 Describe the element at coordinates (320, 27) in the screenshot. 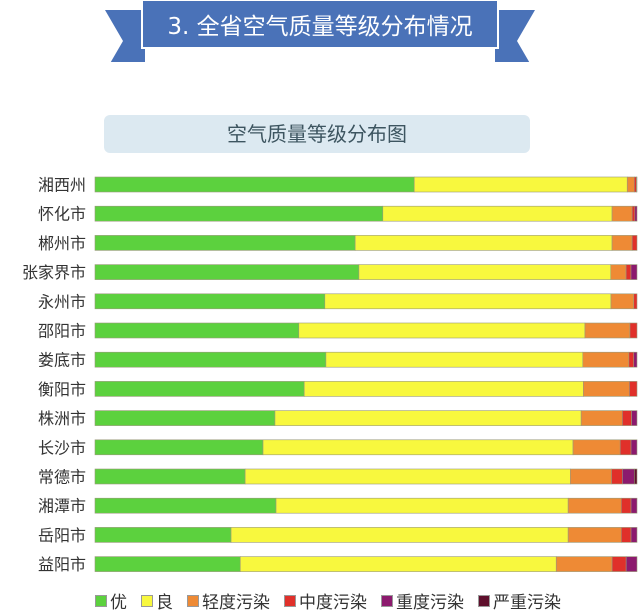

I see `section-title: 3. 全省空气质量等级分布情况` at that location.